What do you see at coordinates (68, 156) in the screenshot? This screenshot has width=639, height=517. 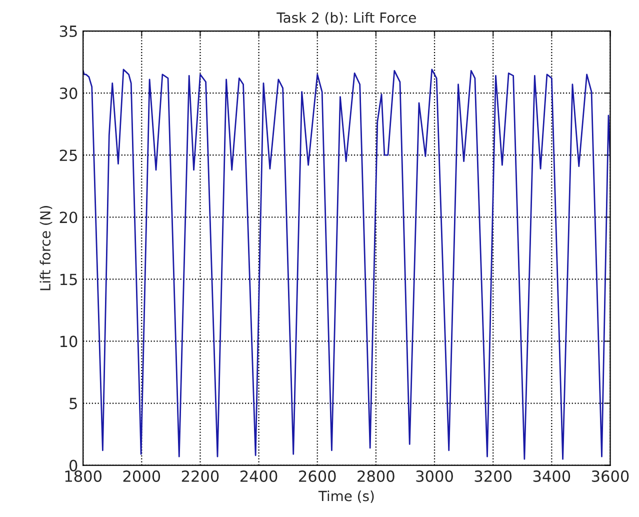 I see `y-tick-label: 25` at bounding box center [68, 156].